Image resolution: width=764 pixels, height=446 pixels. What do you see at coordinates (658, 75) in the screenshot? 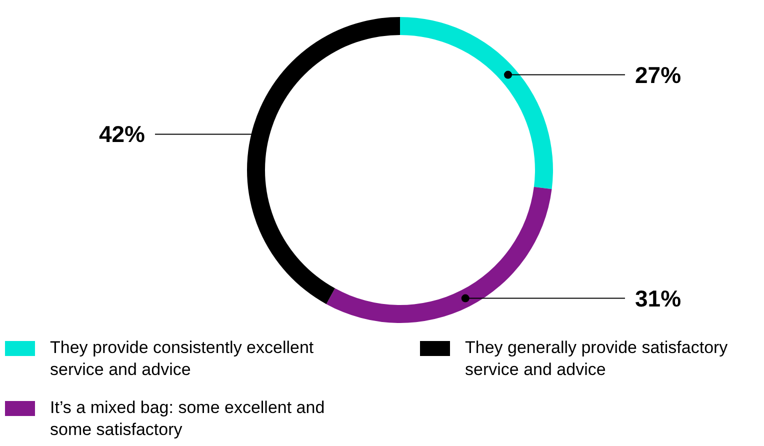
I see `data-label: 27%` at bounding box center [658, 75].